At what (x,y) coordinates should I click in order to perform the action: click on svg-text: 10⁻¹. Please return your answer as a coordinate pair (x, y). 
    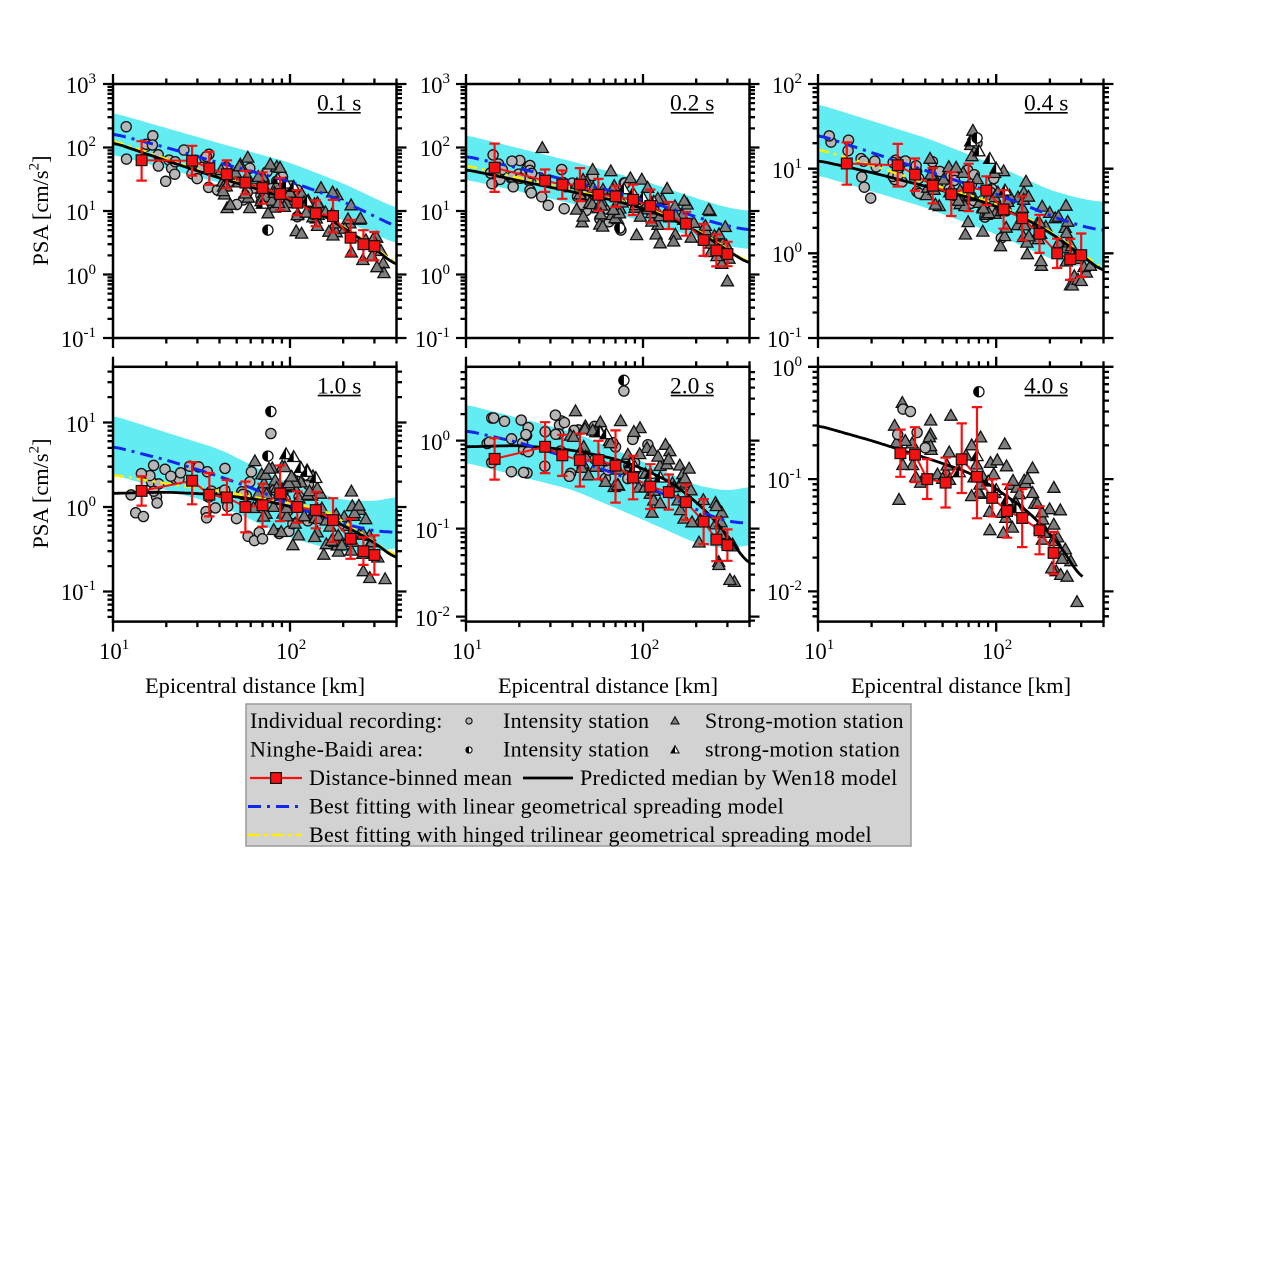
    Looking at the image, I should click on (432, 529).